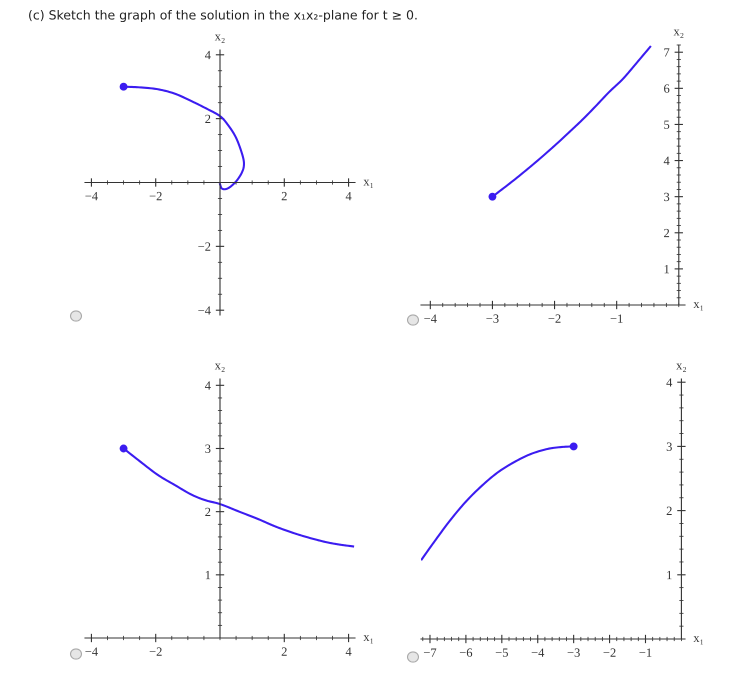 This screenshot has width=733, height=681. Describe the element at coordinates (430, 652) in the screenshot. I see `x-tick-label: −7` at that location.